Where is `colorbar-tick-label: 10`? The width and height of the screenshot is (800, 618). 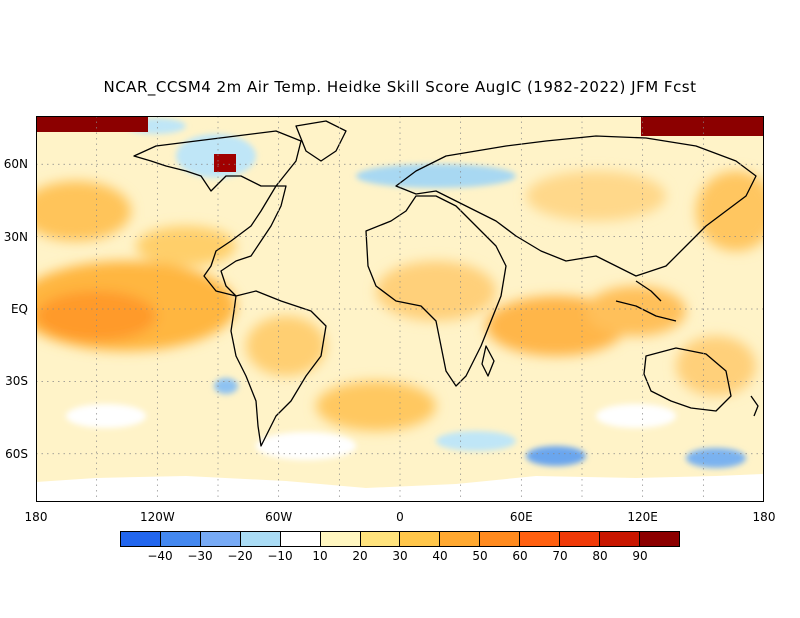
colorbar-tick-label: 10 is located at coordinates (320, 556).